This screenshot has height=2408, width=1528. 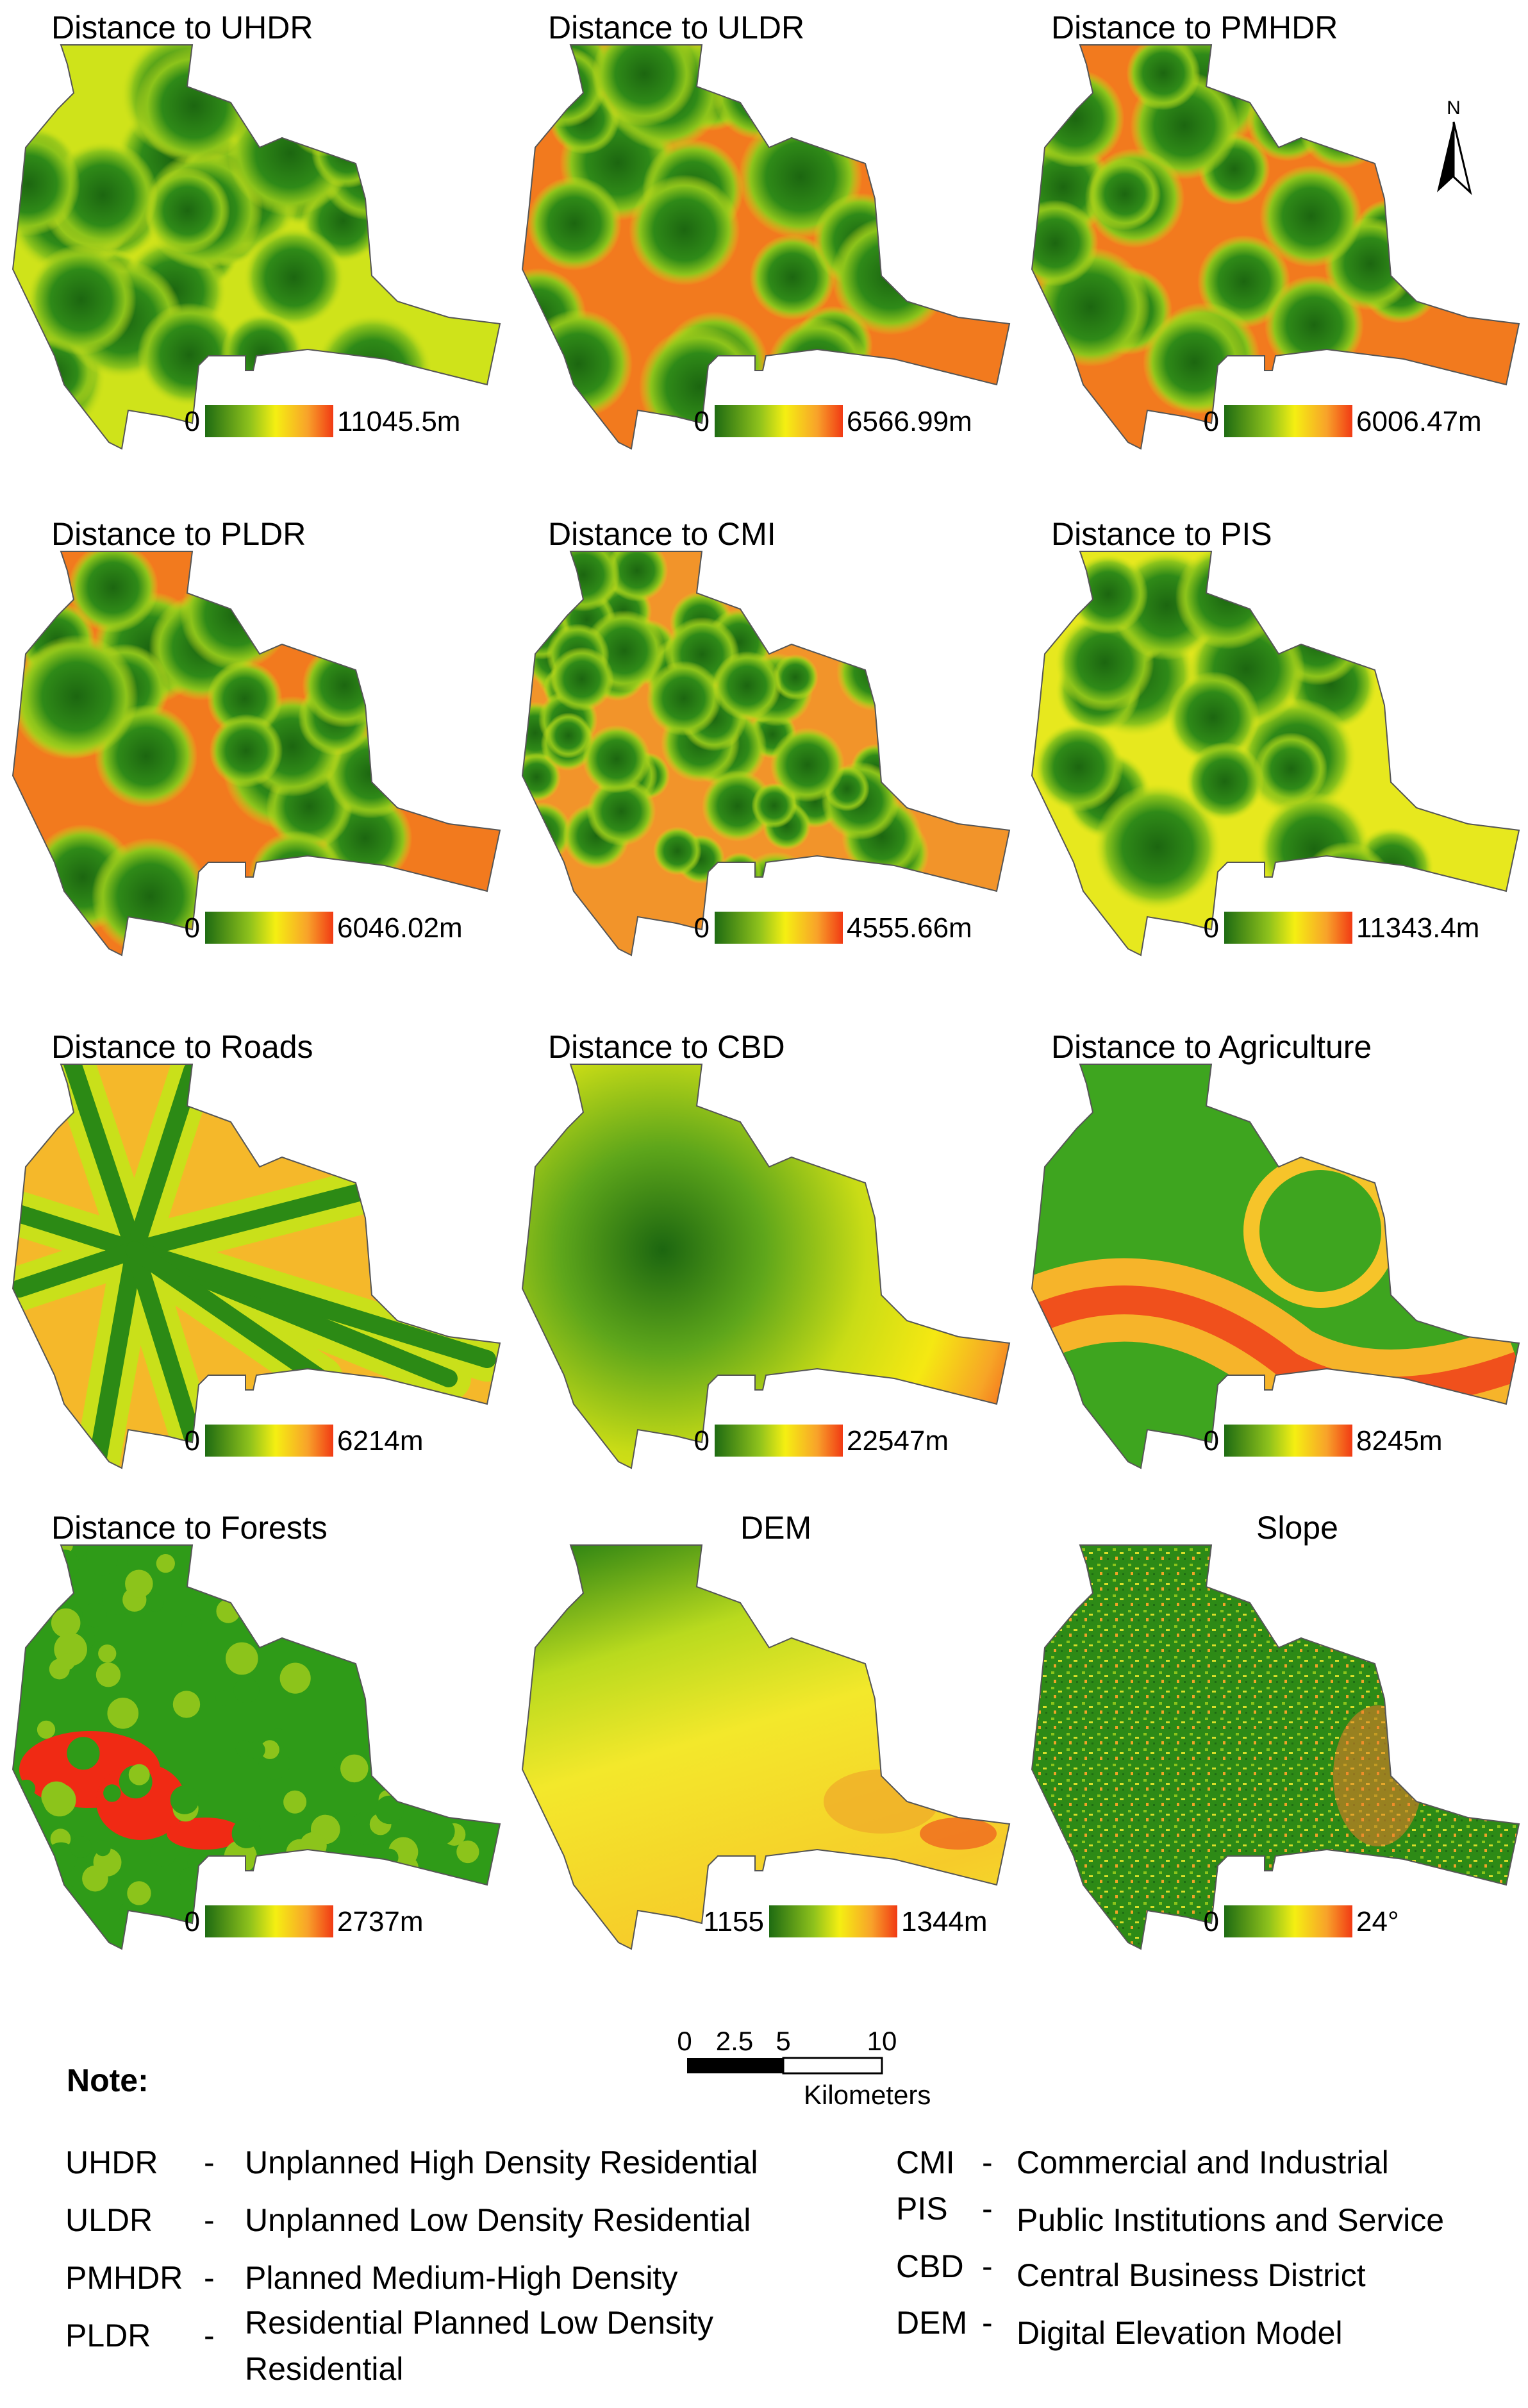 What do you see at coordinates (1454, 158) in the screenshot?
I see `north-arrow-icon` at bounding box center [1454, 158].